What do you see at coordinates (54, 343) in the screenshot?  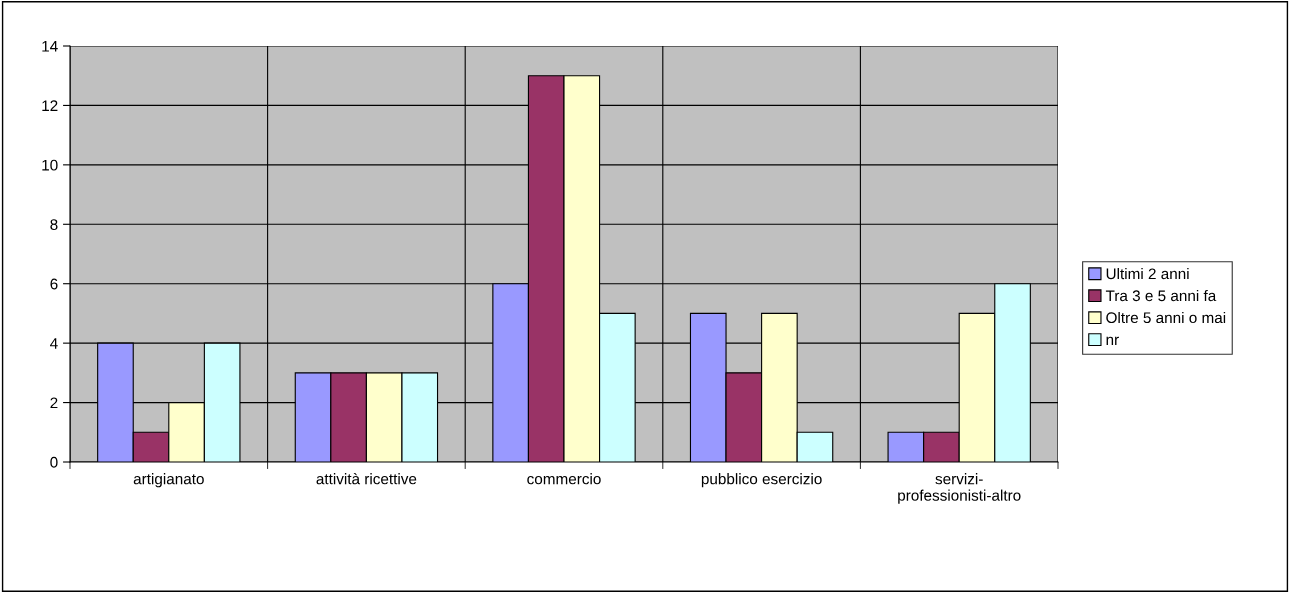 I see `y-tick-label: 4` at bounding box center [54, 343].